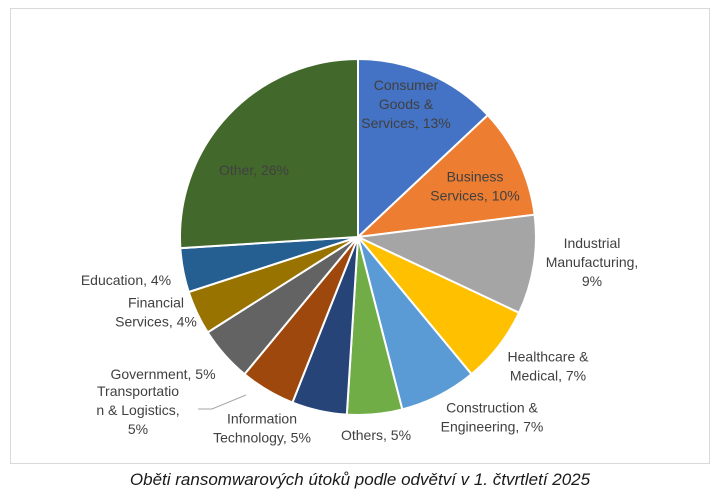 The width and height of the screenshot is (720, 498). I want to click on pie-slice-industrial-manufacturing, so click(445, 264).